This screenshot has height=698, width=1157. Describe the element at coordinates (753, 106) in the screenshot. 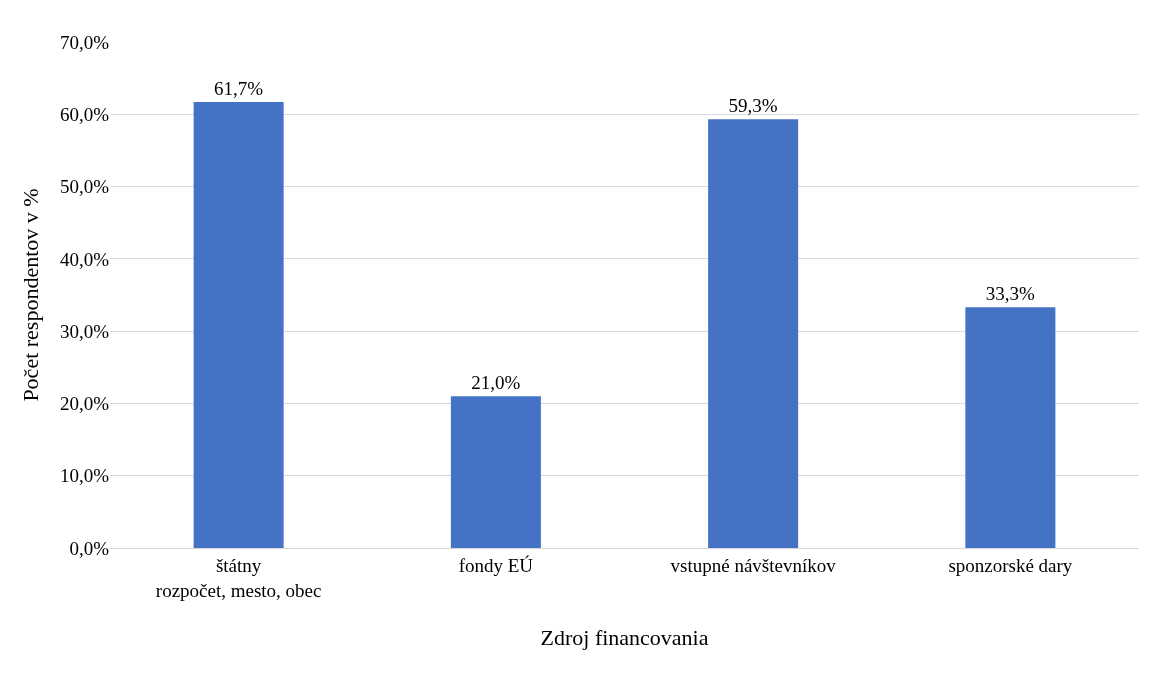

I see `data-label: 59,3%` at that location.